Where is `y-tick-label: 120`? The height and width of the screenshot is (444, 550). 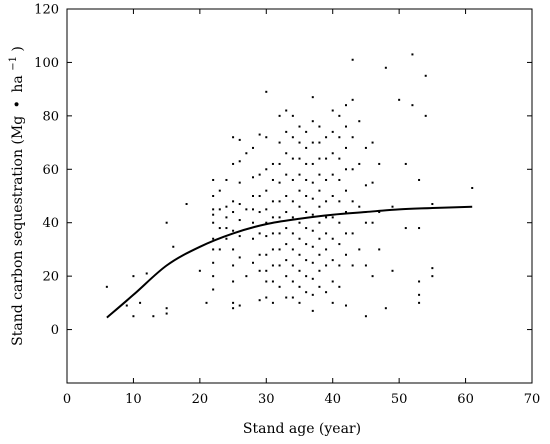
y-tick-label: 120 is located at coordinates (46, 10).